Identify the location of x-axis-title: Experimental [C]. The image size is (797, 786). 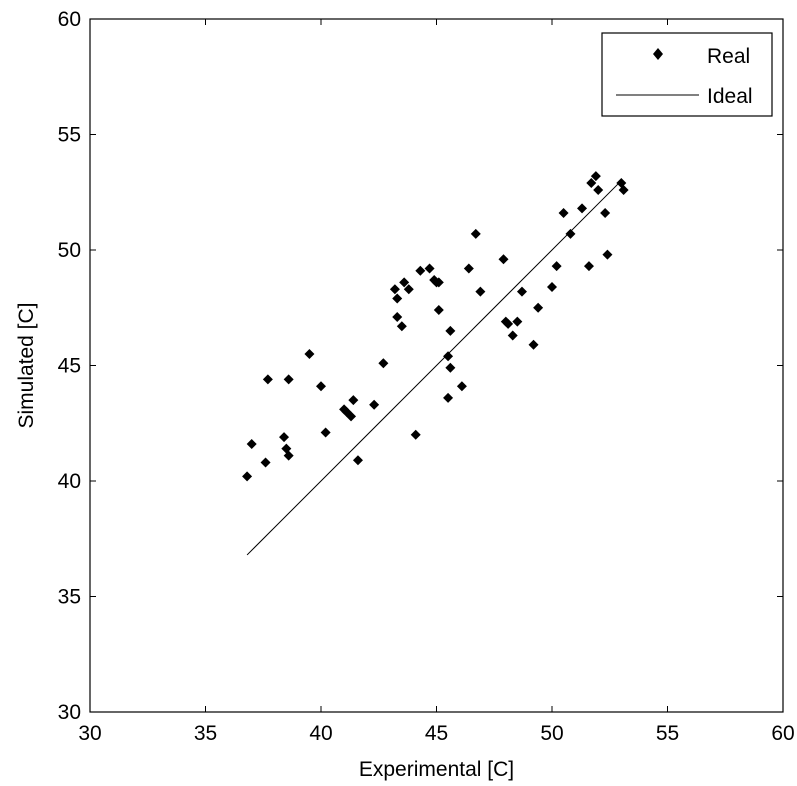
(436, 769).